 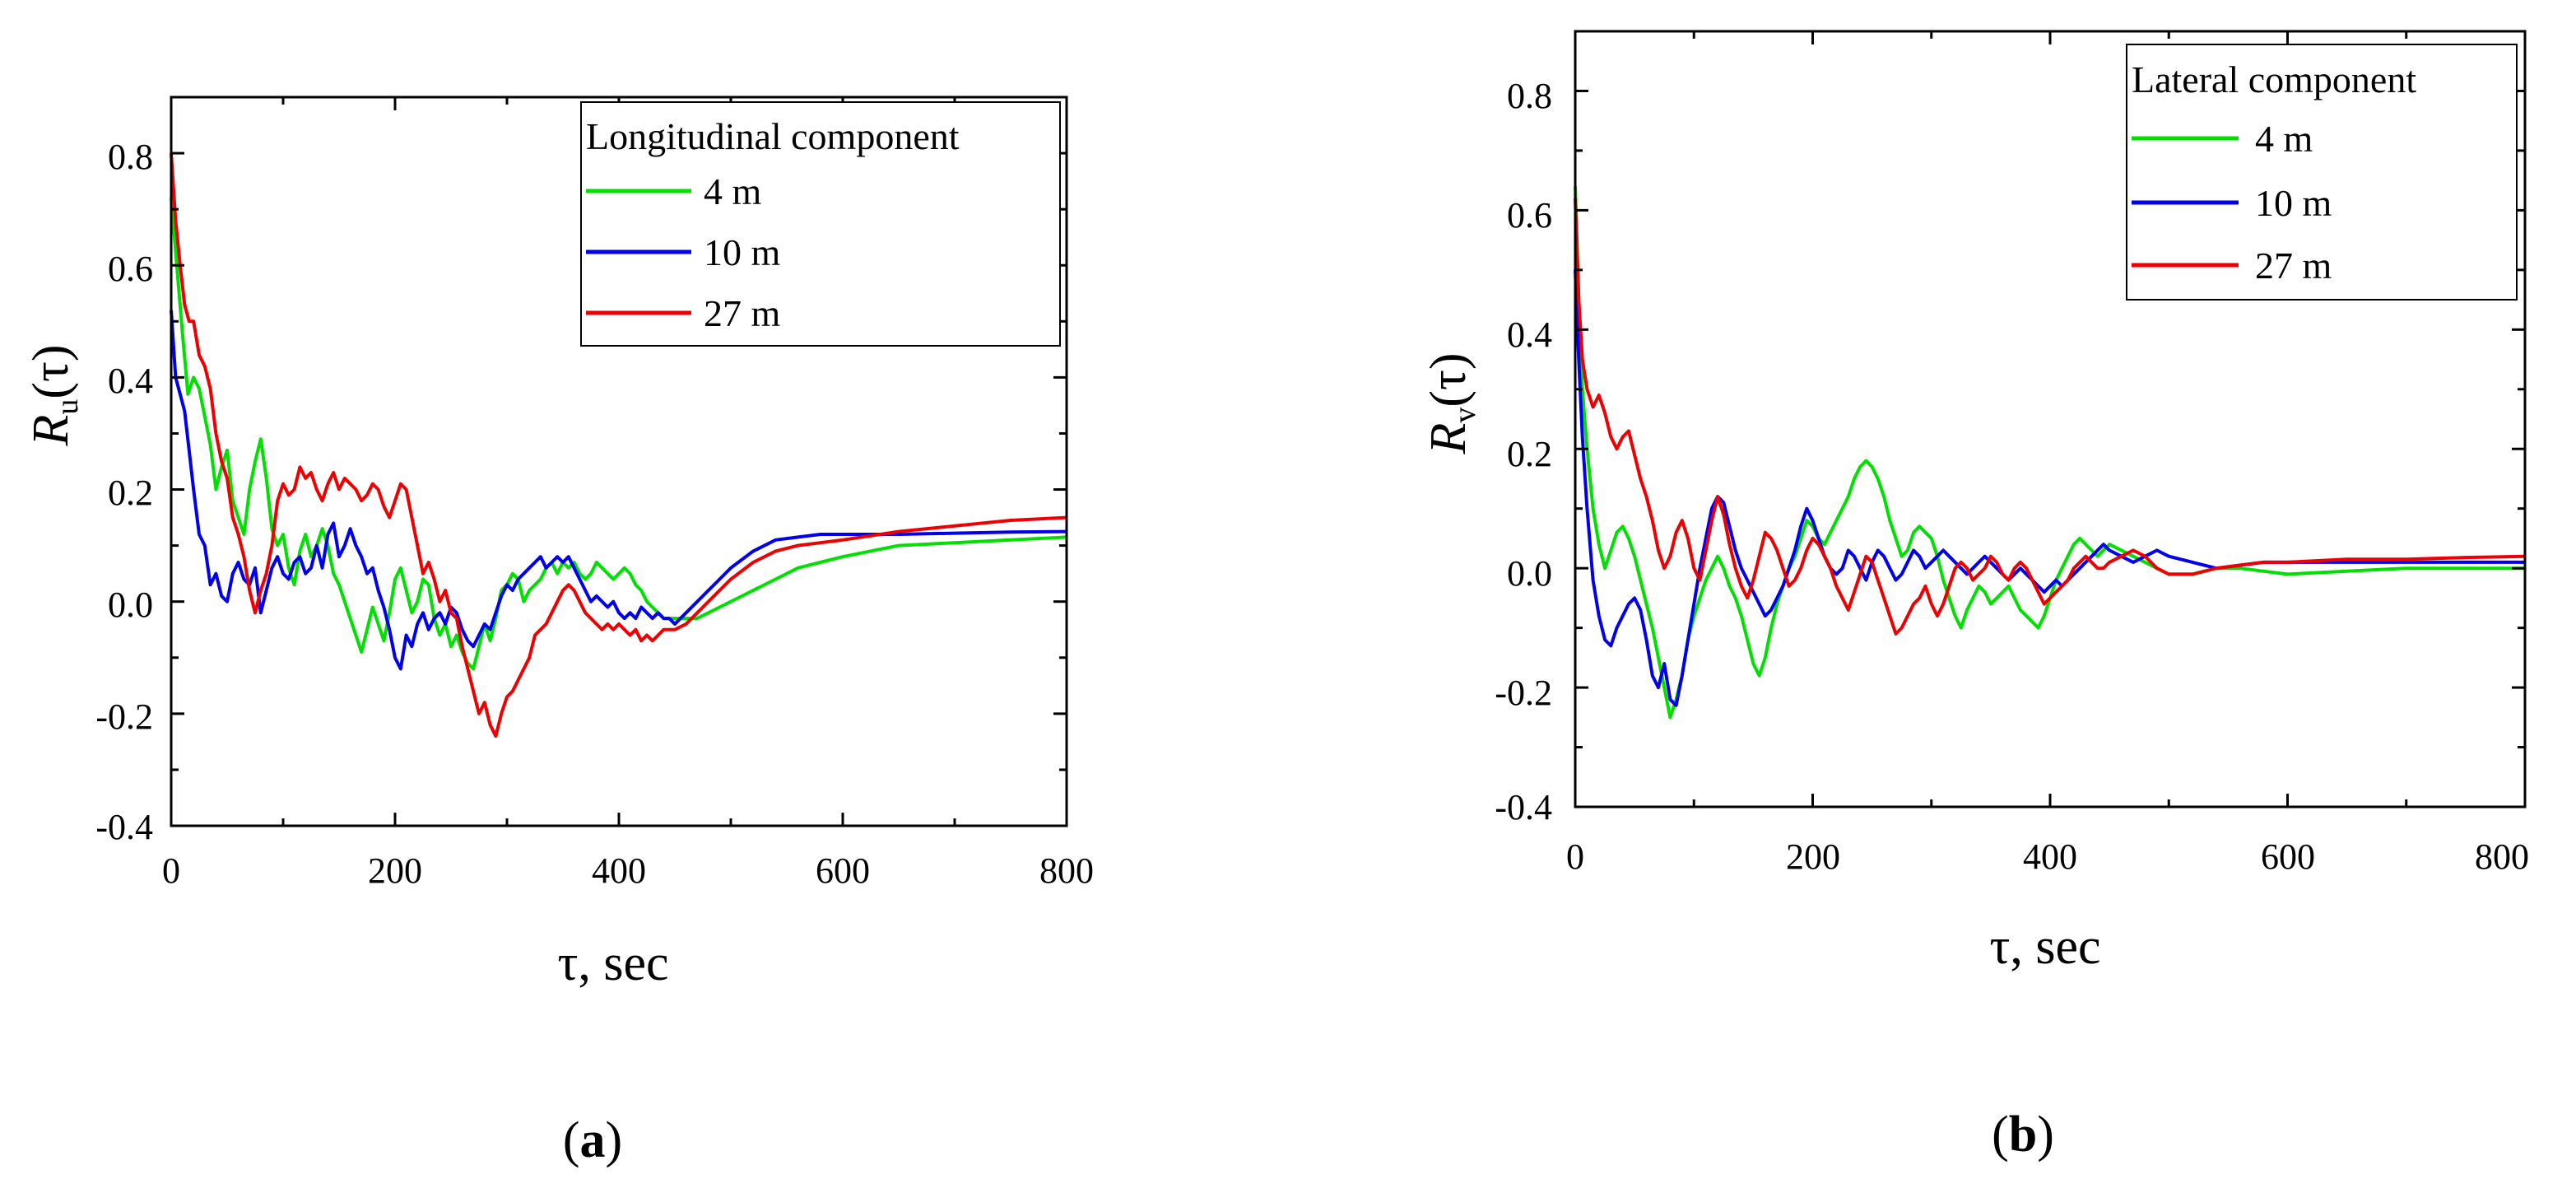 What do you see at coordinates (67, 407) in the screenshot?
I see `panel-a-yaxis-title-sub: u` at bounding box center [67, 407].